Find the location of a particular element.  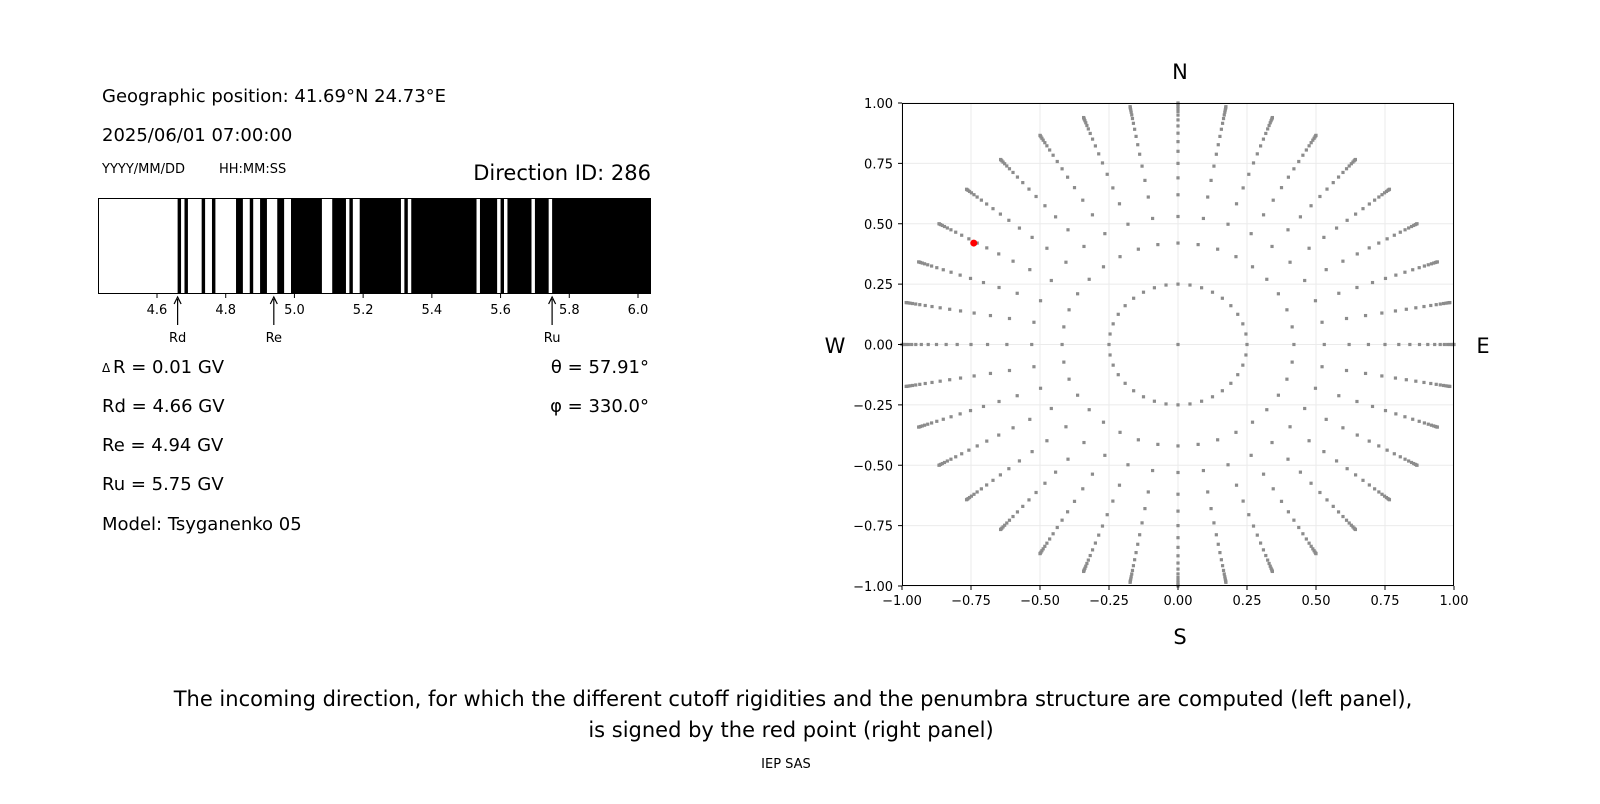

compass-north: N is located at coordinates (1180, 72).